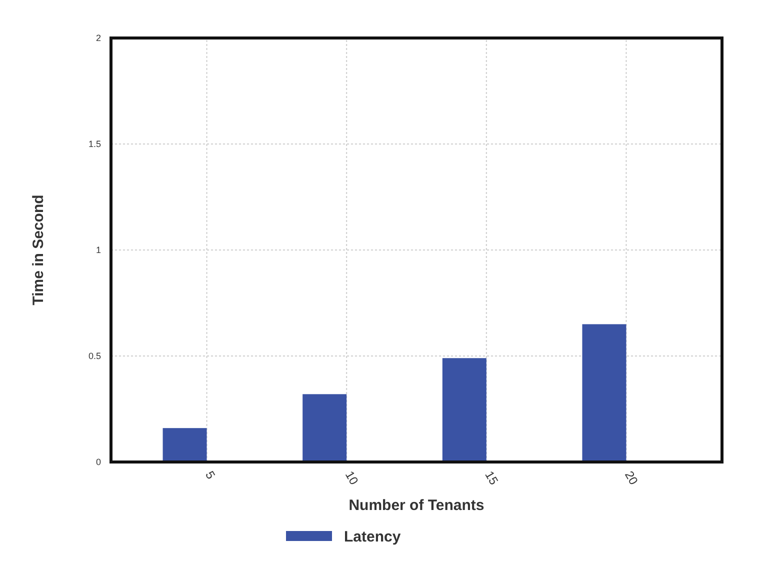 This screenshot has height=562, width=757. What do you see at coordinates (38, 250) in the screenshot?
I see `y-axis-title: Time in Second` at bounding box center [38, 250].